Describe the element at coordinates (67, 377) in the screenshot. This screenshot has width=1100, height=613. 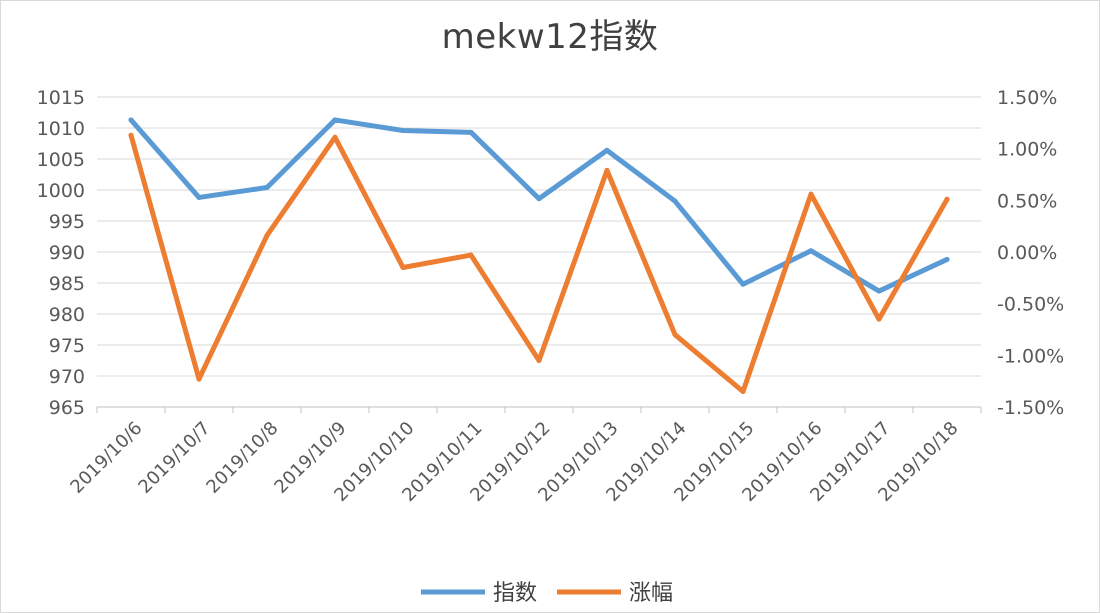
I see `left-axis-tick-label: 970` at that location.